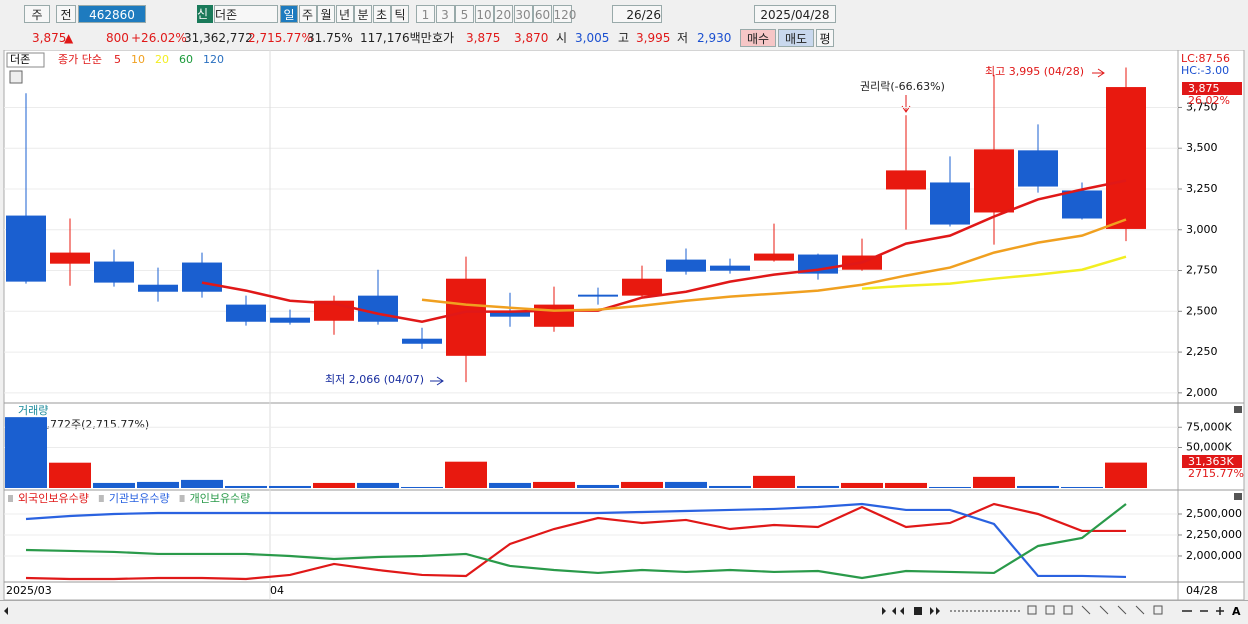 The image size is (1248, 624). Describe the element at coordinates (1214, 513) in the screenshot. I see `y-tick-label: 2,500,000` at that location.